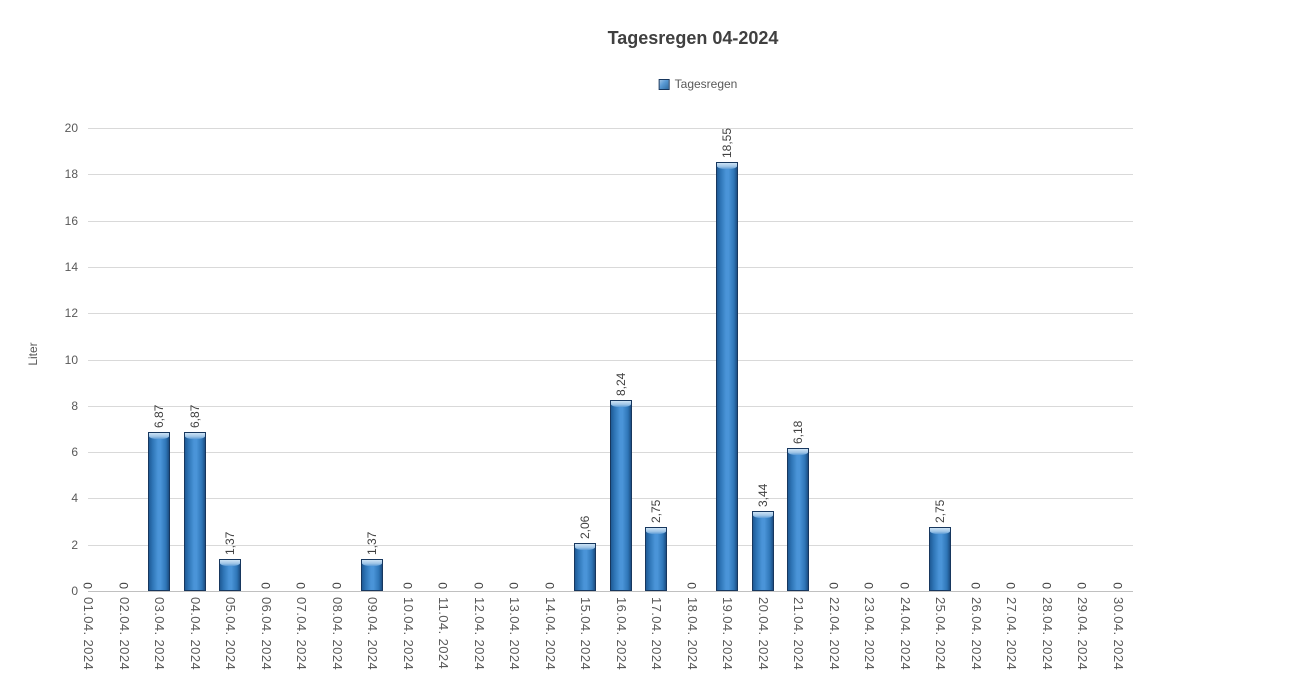  Describe the element at coordinates (585, 634) in the screenshot. I see `x-axis-tick-label: 15.04. 2024` at that location.